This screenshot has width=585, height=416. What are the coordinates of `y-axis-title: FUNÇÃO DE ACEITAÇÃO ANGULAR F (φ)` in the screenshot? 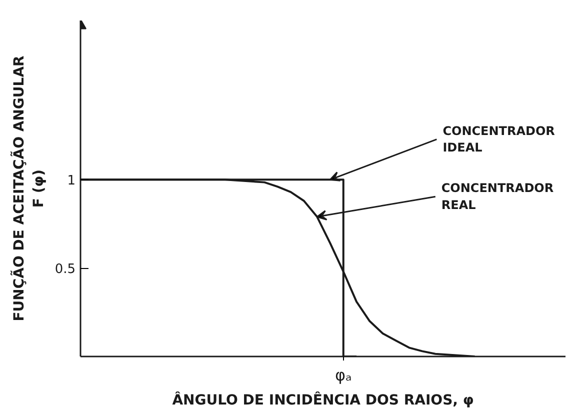 It's located at (28, 188).